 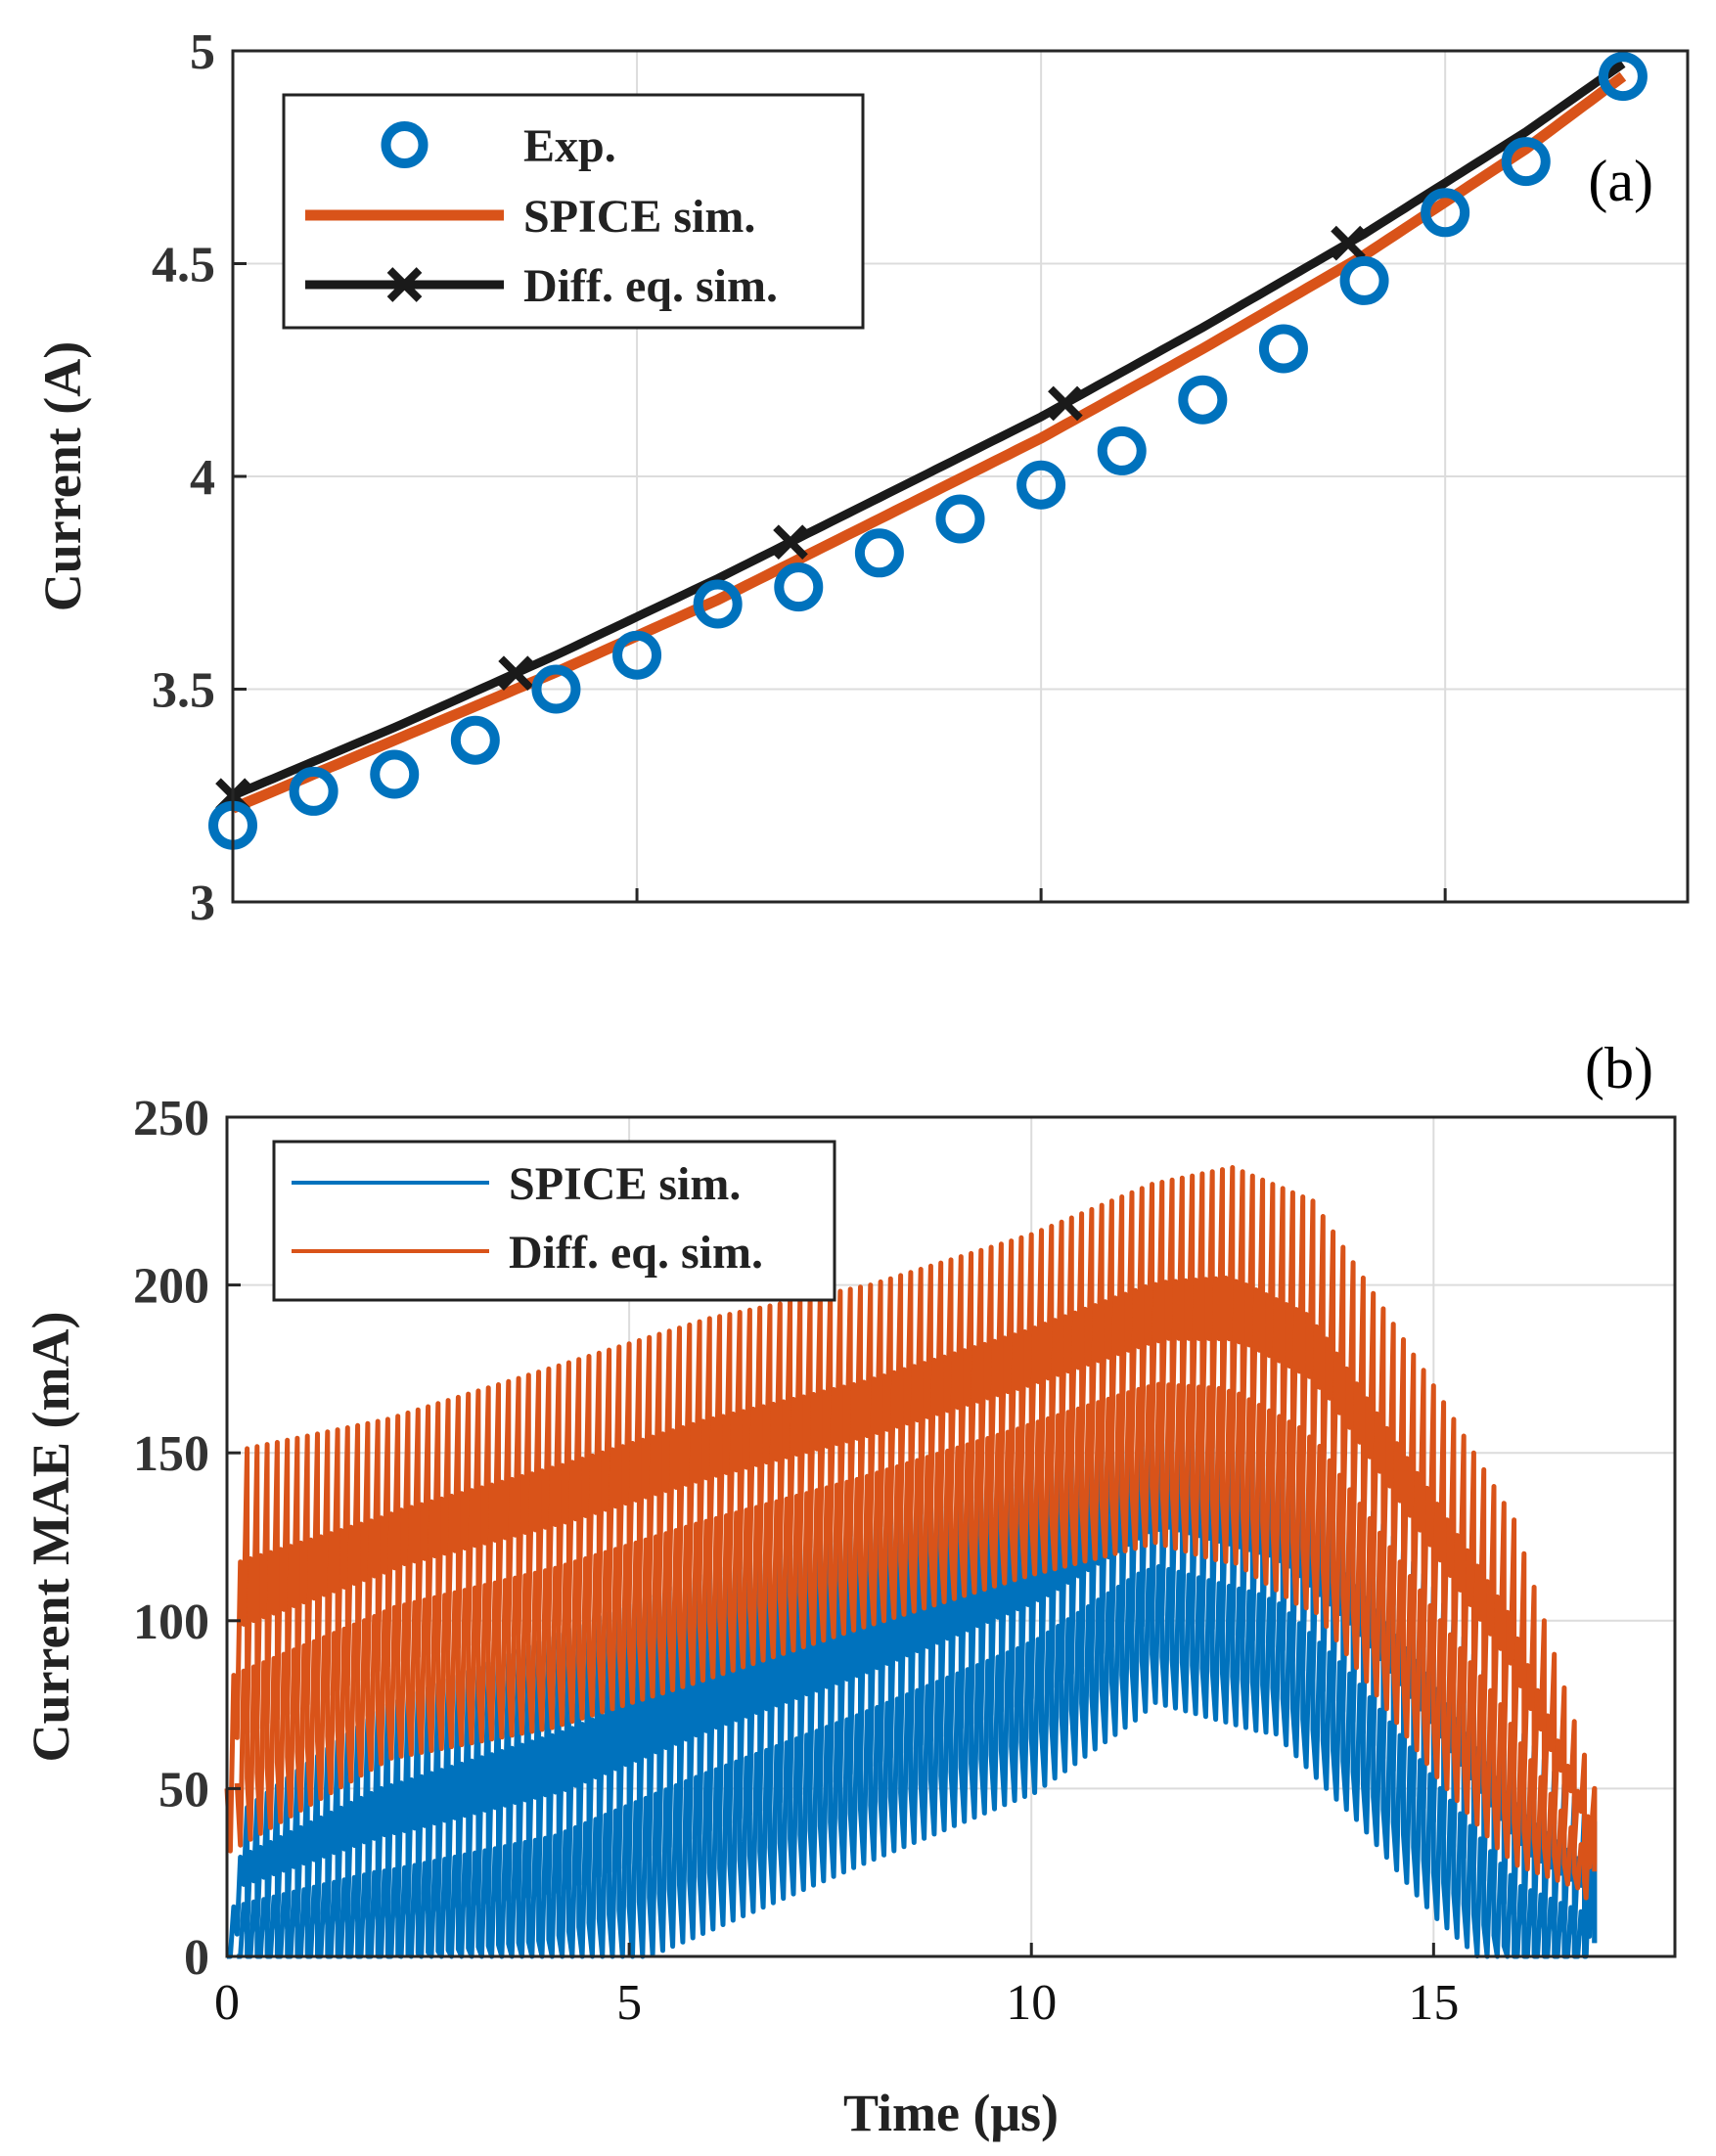 What do you see at coordinates (183, 691) in the screenshot?
I see `y-tick-label: 3.5` at bounding box center [183, 691].